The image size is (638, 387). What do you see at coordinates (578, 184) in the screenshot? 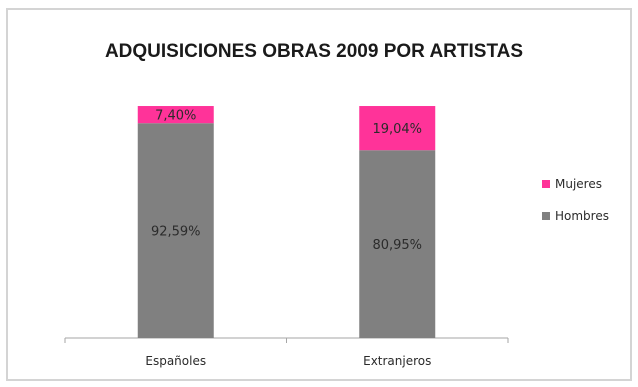
I see `legend-label-mujeres: Mujeres` at bounding box center [578, 184].